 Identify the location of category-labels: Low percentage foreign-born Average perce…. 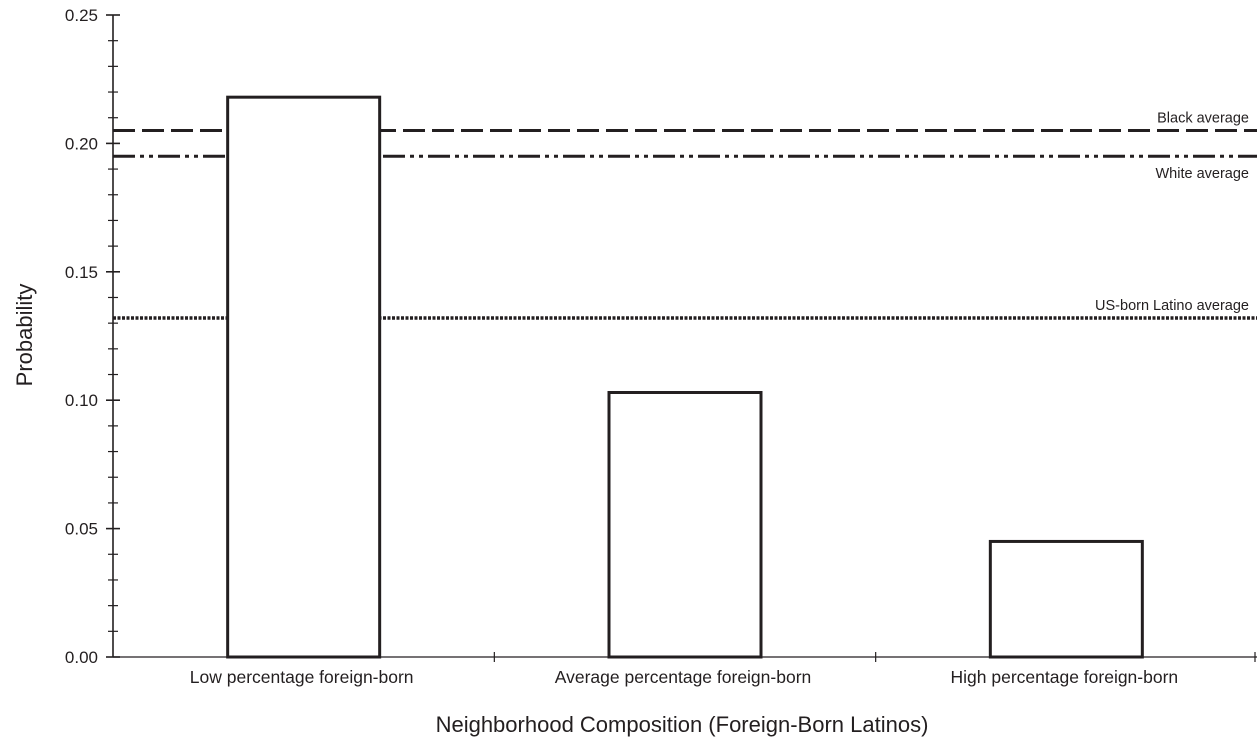
(684, 677).